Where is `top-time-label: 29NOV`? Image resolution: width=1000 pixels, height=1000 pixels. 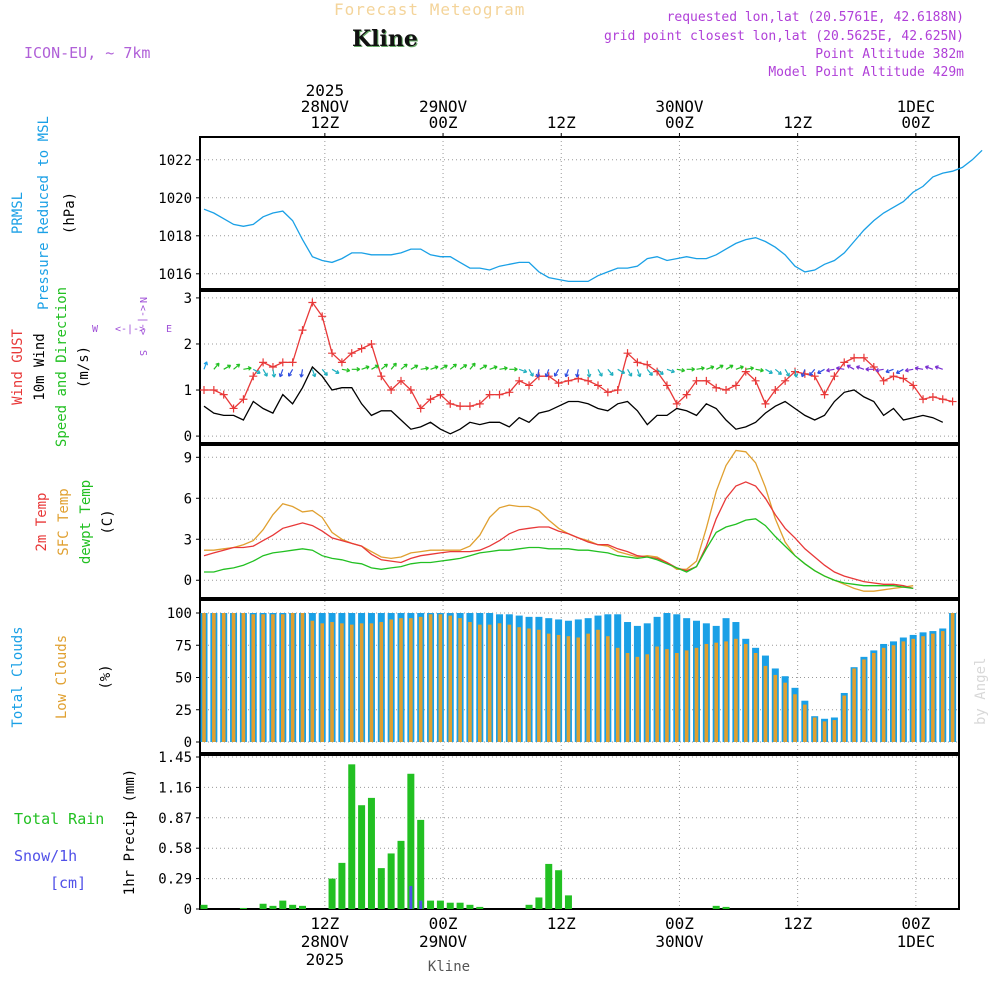
top-time-label: 29NOV is located at coordinates (443, 106).